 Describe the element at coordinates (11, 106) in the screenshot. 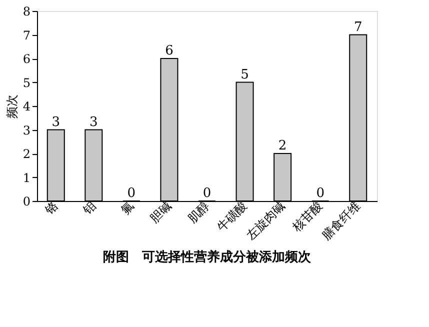

I see `y-axis-title: 频次` at that location.